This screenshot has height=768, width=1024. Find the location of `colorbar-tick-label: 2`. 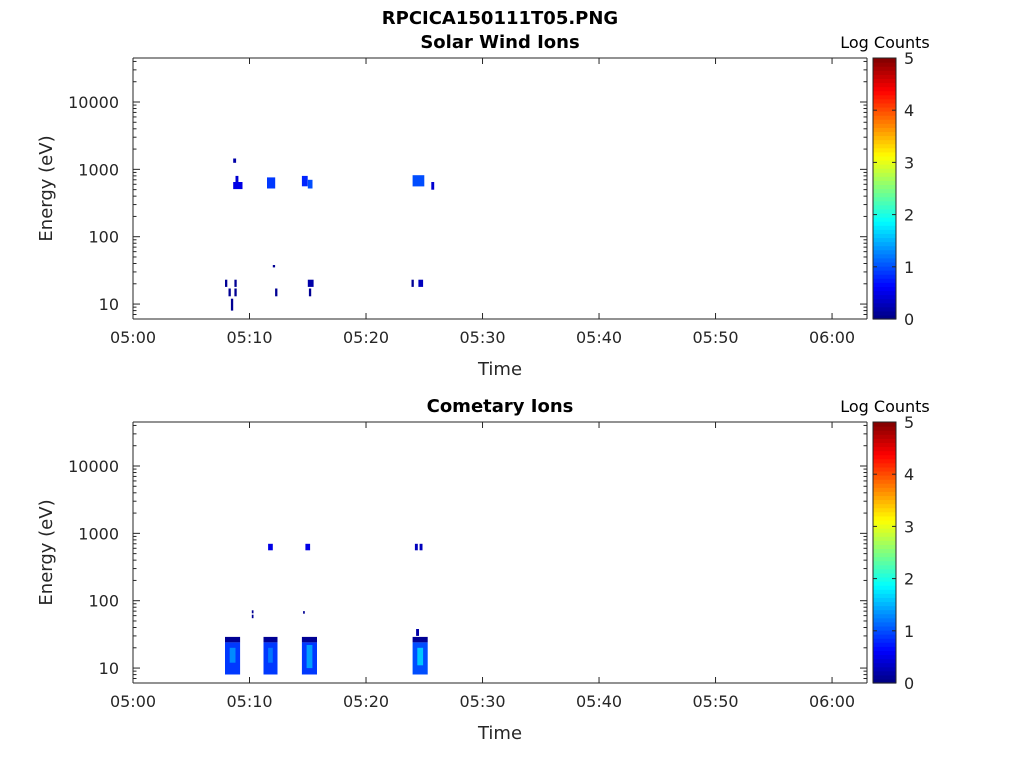

colorbar-tick-label: 2 is located at coordinates (909, 579).